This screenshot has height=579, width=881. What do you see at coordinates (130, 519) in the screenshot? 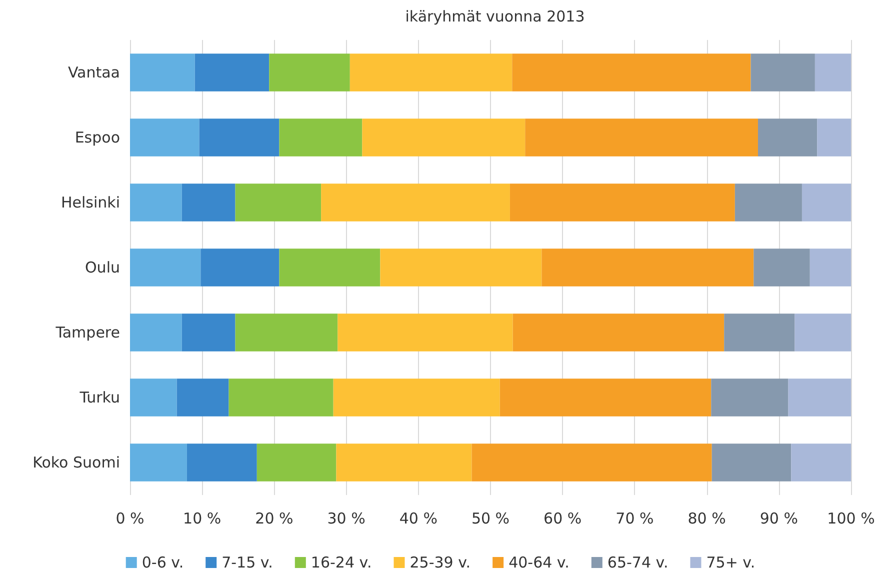
I see `x-tick-label: 0 %` at bounding box center [130, 519].